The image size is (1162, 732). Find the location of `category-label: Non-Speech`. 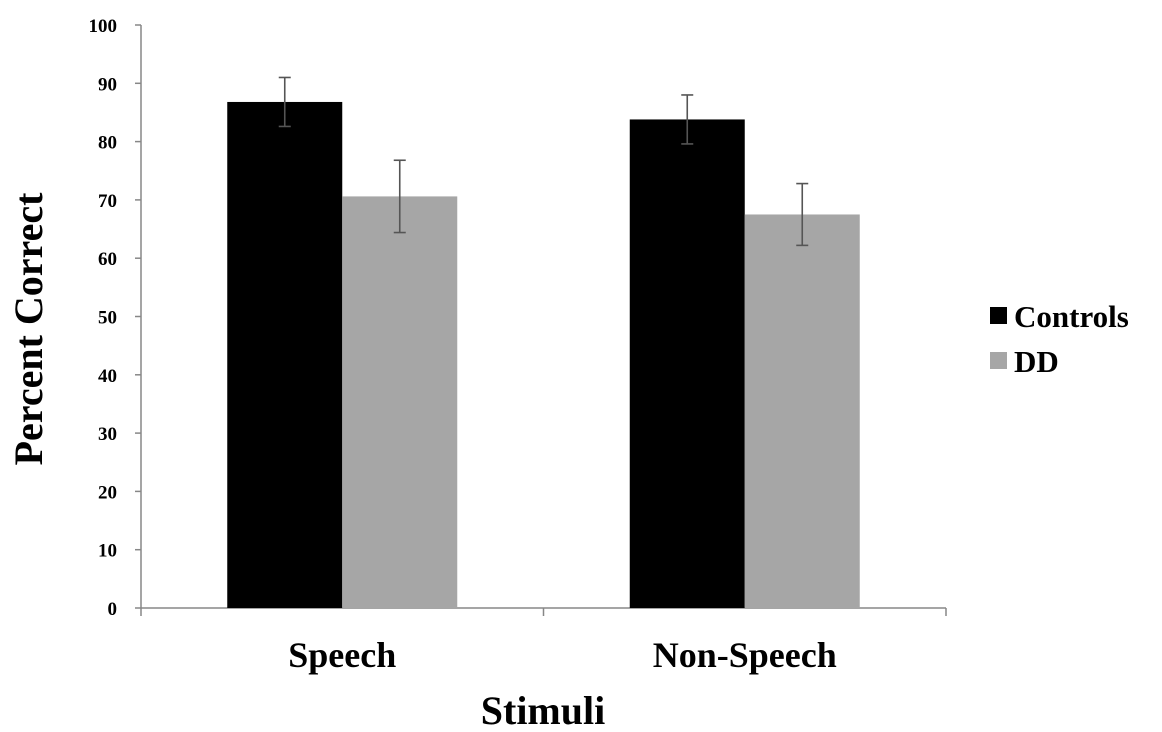

category-label: Non-Speech is located at coordinates (745, 655).